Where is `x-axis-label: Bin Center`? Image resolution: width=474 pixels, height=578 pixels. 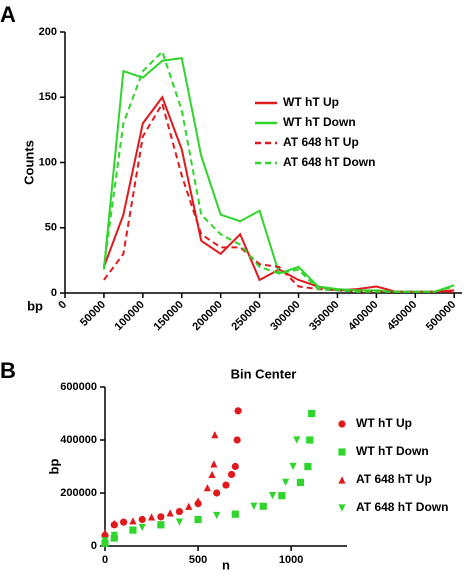
x-axis-label: Bin Center is located at coordinates (264, 373).